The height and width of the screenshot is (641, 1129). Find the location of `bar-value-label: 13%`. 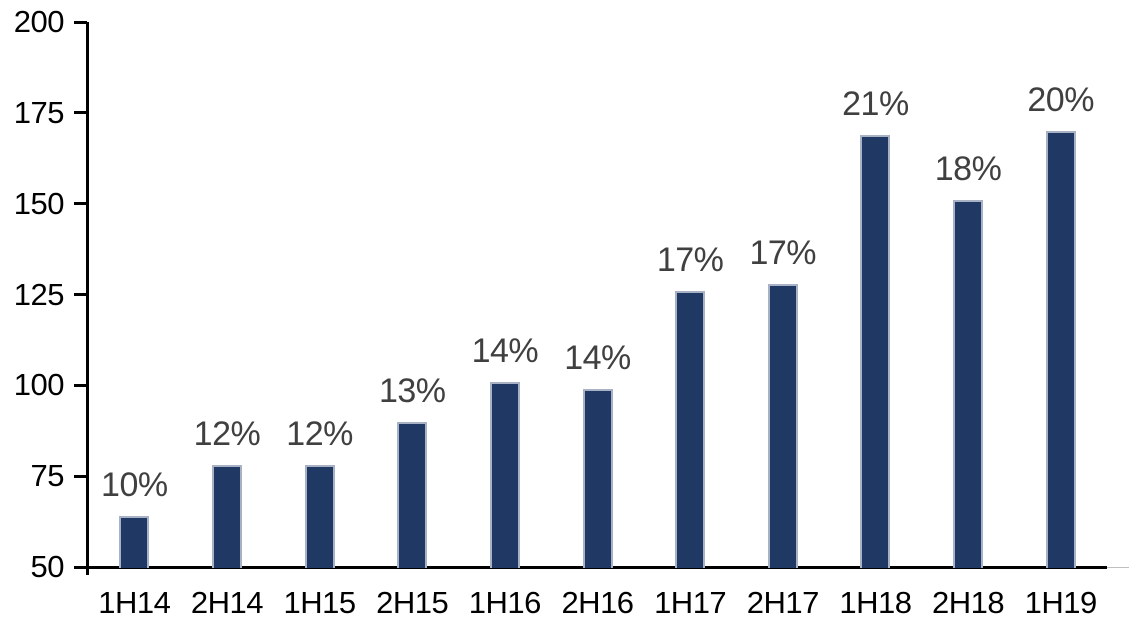

bar-value-label: 13% is located at coordinates (412, 390).